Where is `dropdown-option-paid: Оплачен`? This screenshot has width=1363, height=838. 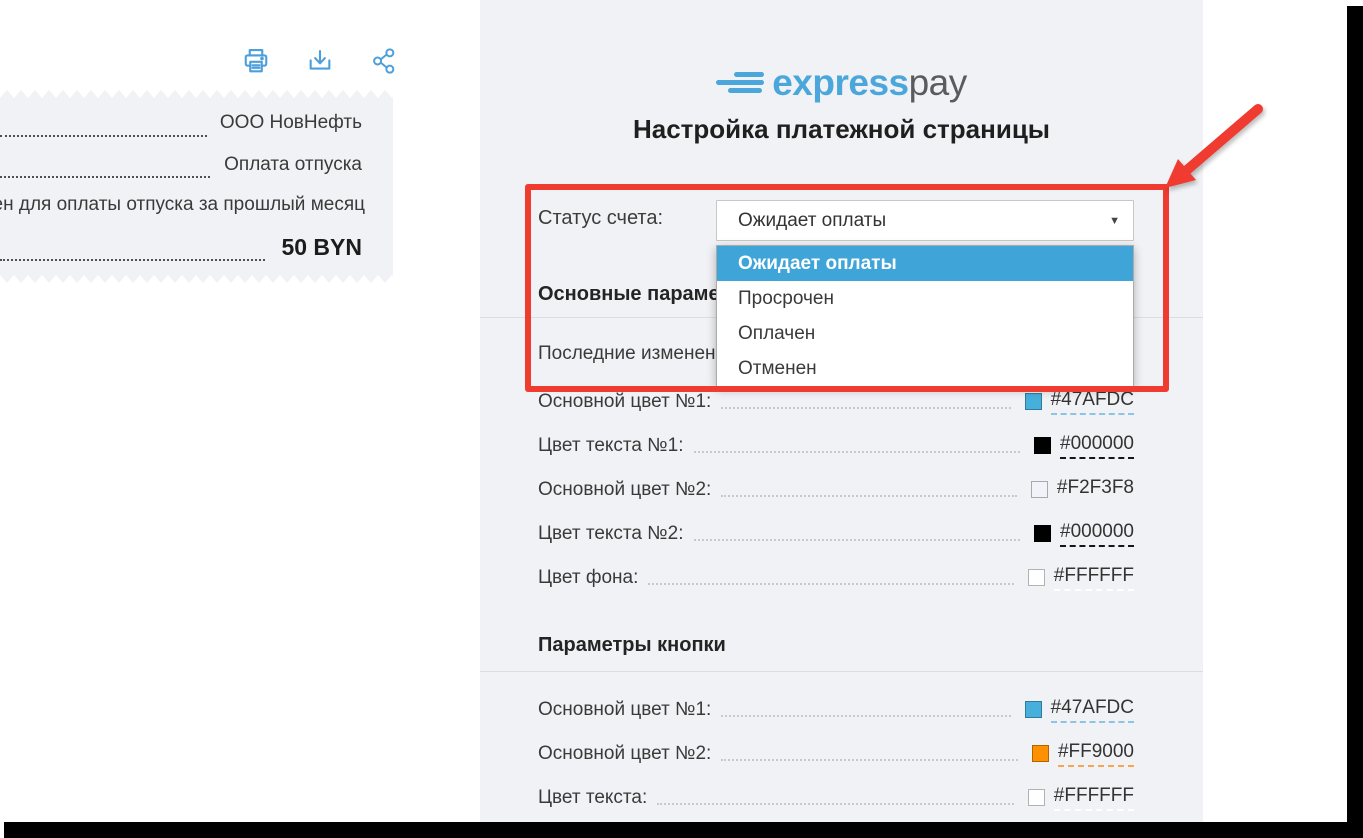 dropdown-option-paid: Оплачен is located at coordinates (777, 333).